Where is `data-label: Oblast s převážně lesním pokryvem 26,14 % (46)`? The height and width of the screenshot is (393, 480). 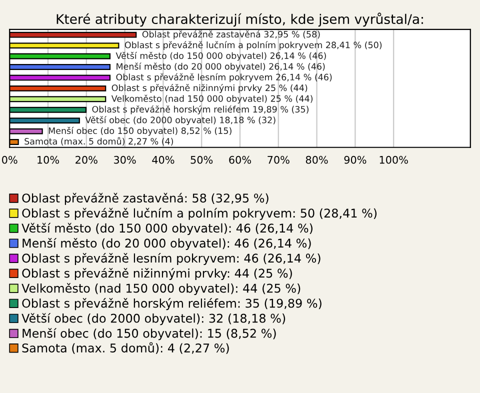
data-label: Oblast s převážně lesním pokryvem 26,14 % (46) is located at coordinates (224, 77).